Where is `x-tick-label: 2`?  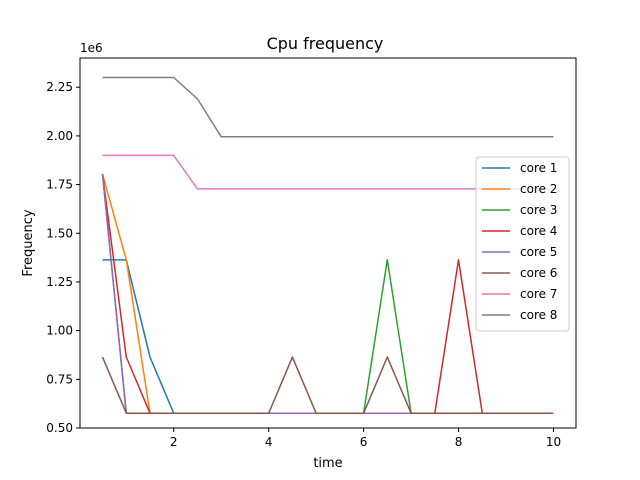 x-tick-label: 2 is located at coordinates (174, 442).